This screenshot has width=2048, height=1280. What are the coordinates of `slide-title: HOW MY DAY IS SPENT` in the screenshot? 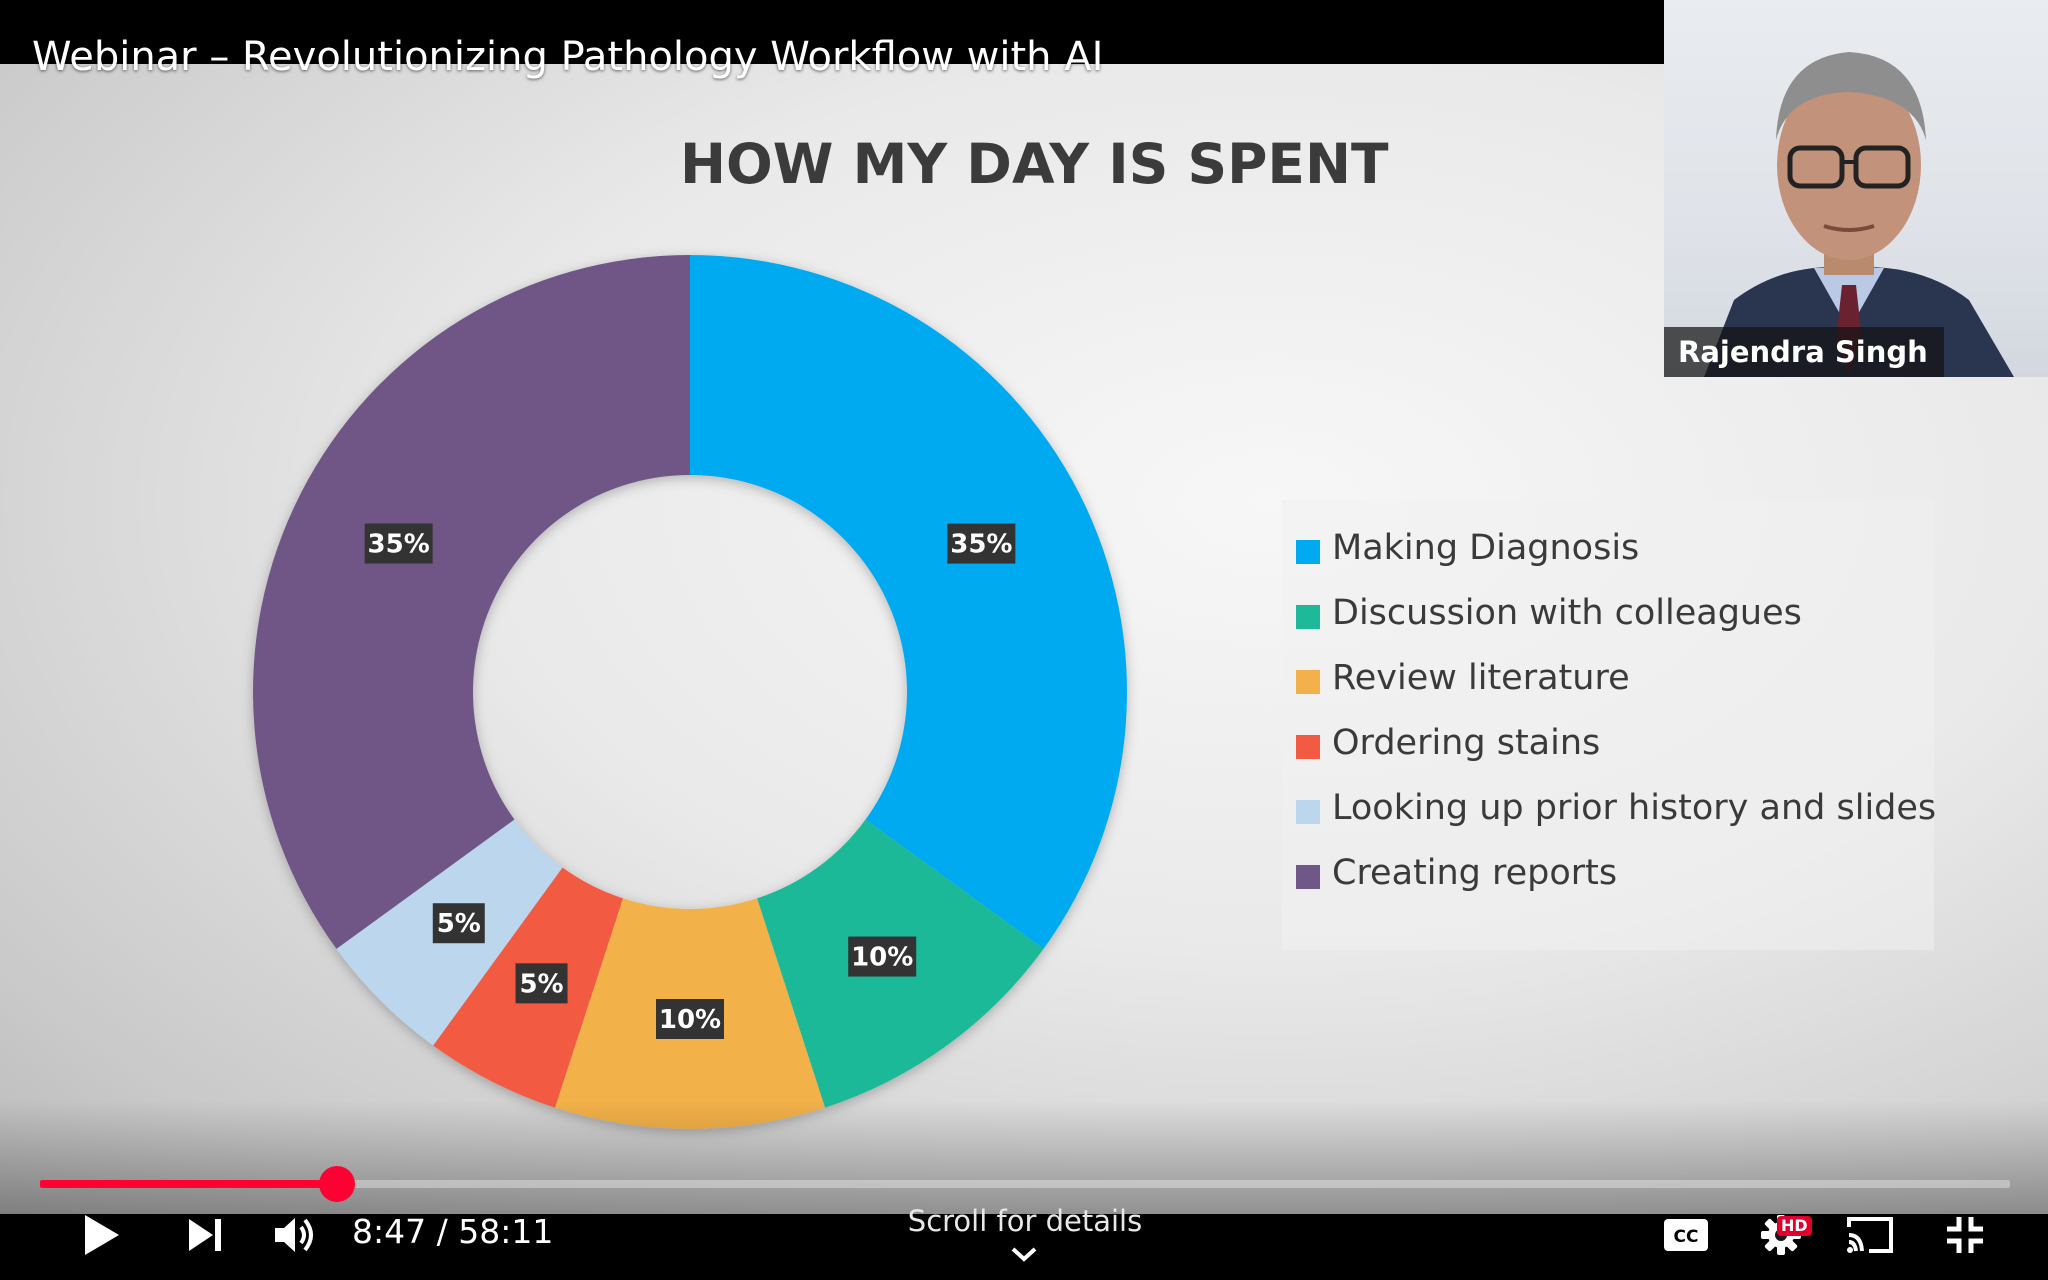 It's located at (1034, 164).